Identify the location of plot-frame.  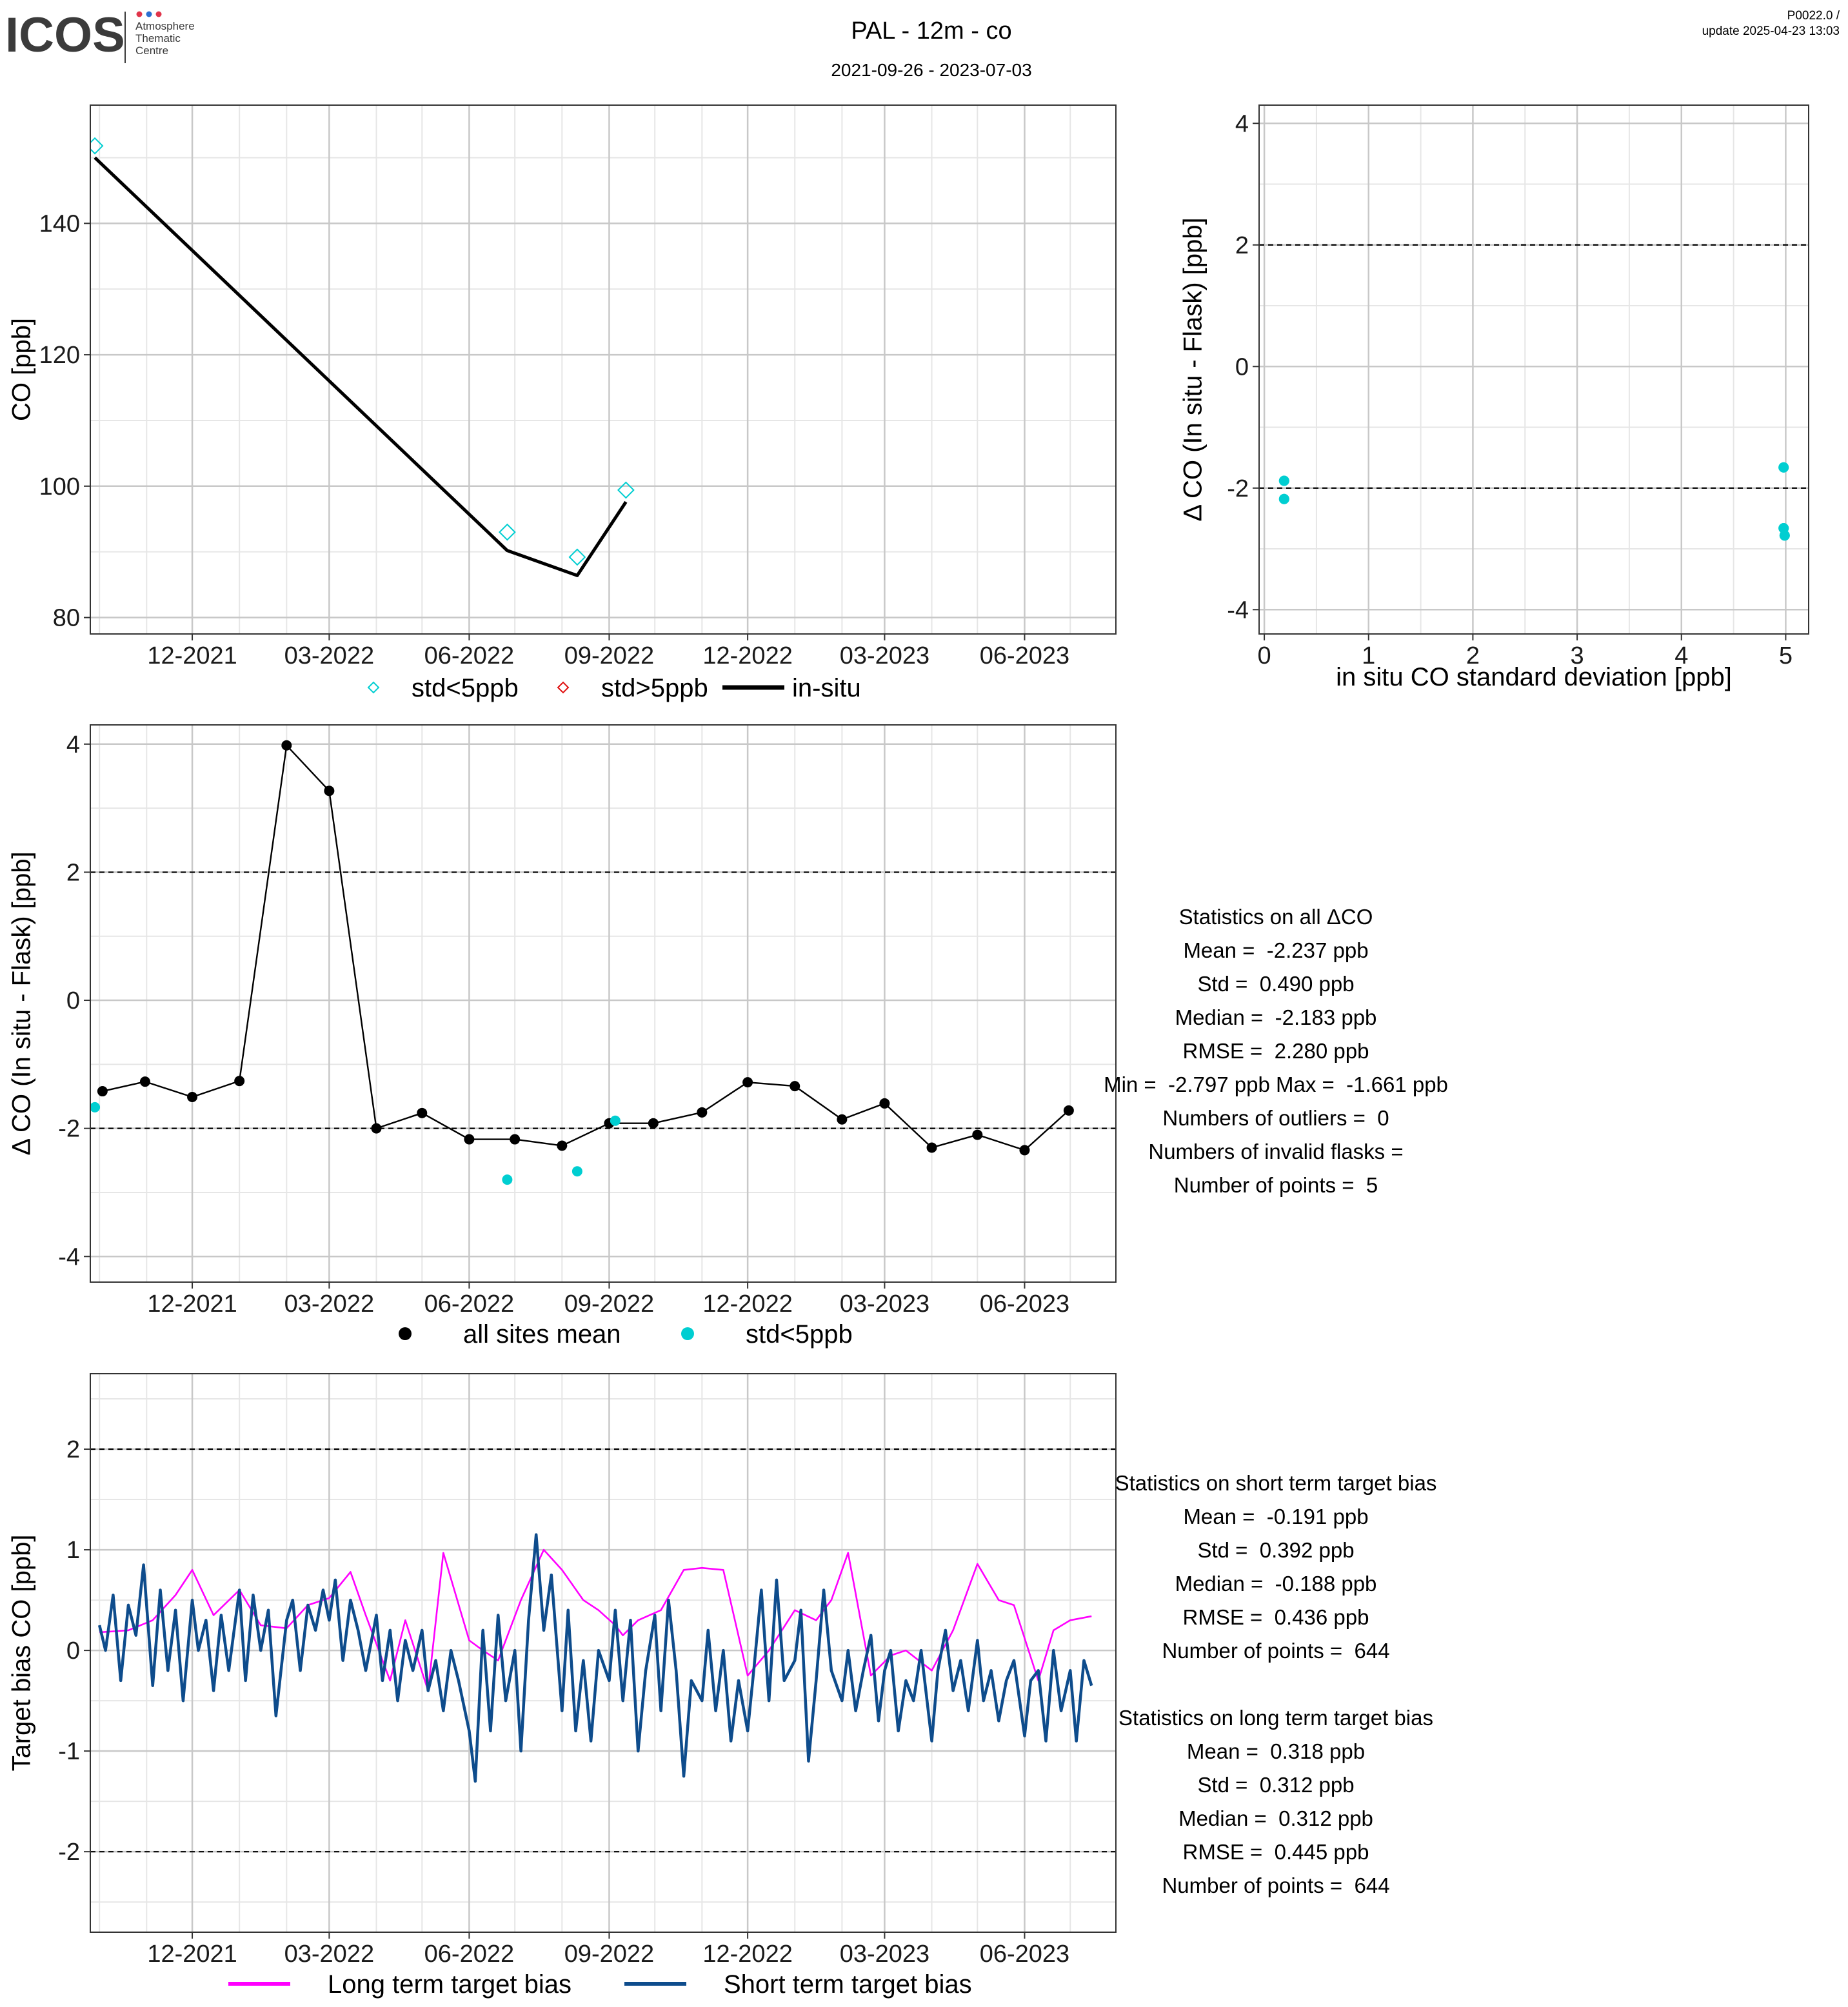
(1533, 369).